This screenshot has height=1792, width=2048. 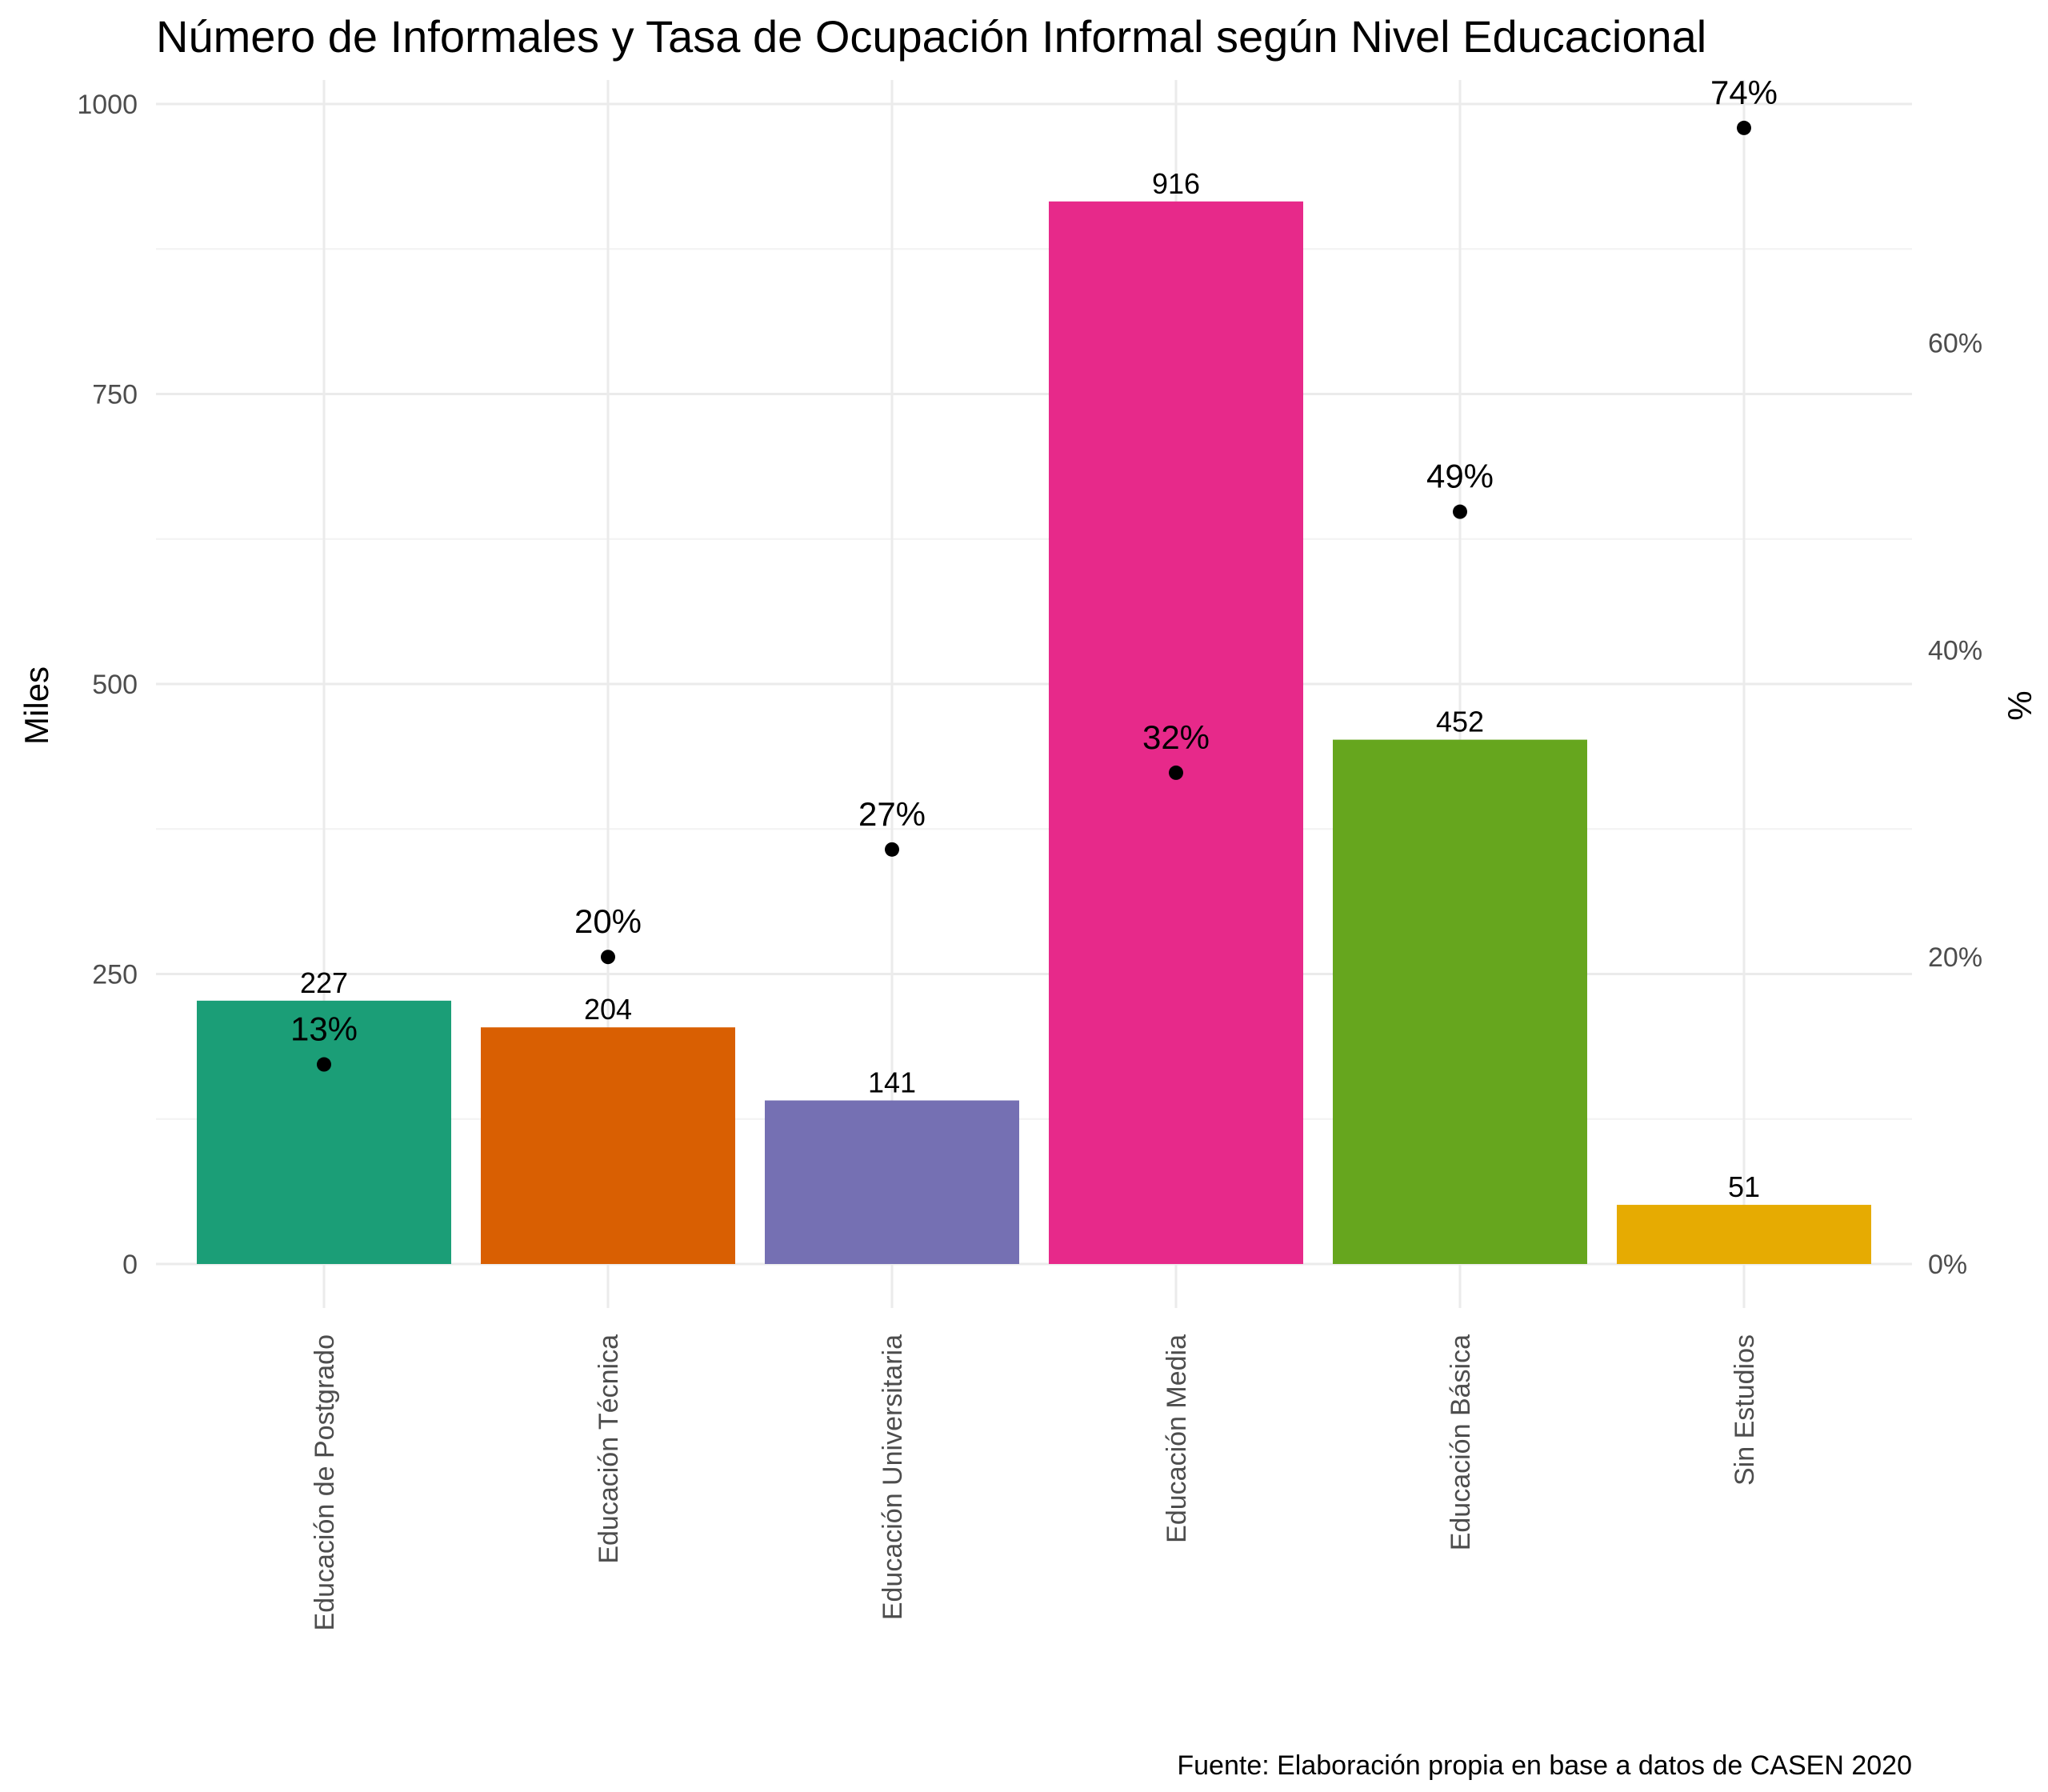 I want to click on x-tick-label: Sin Estudios, so click(x=1745, y=1410).